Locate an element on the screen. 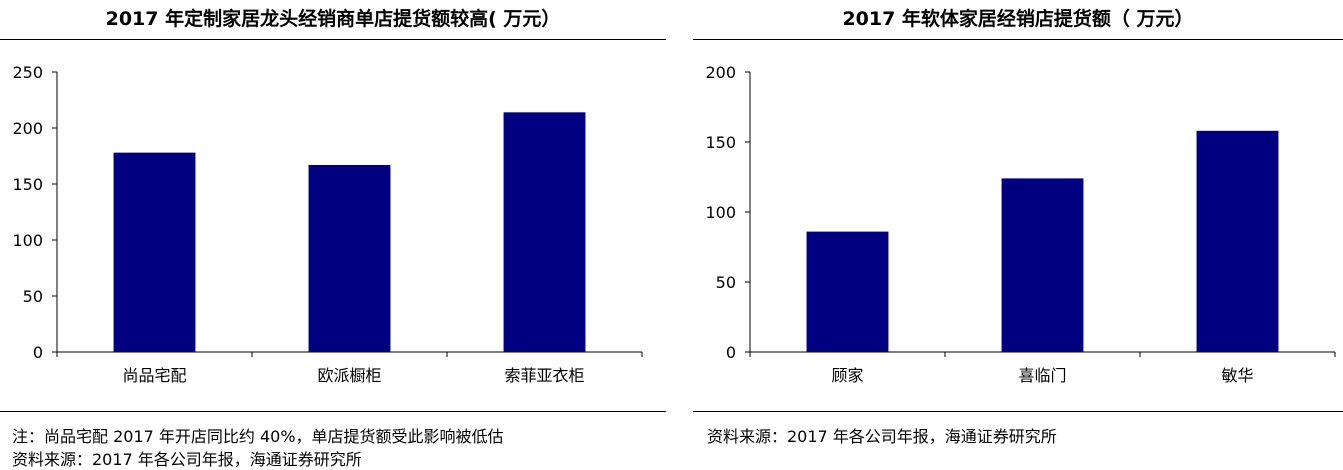 The image size is (1343, 470). x-tick-label: 尚品宅配 is located at coordinates (154, 375).